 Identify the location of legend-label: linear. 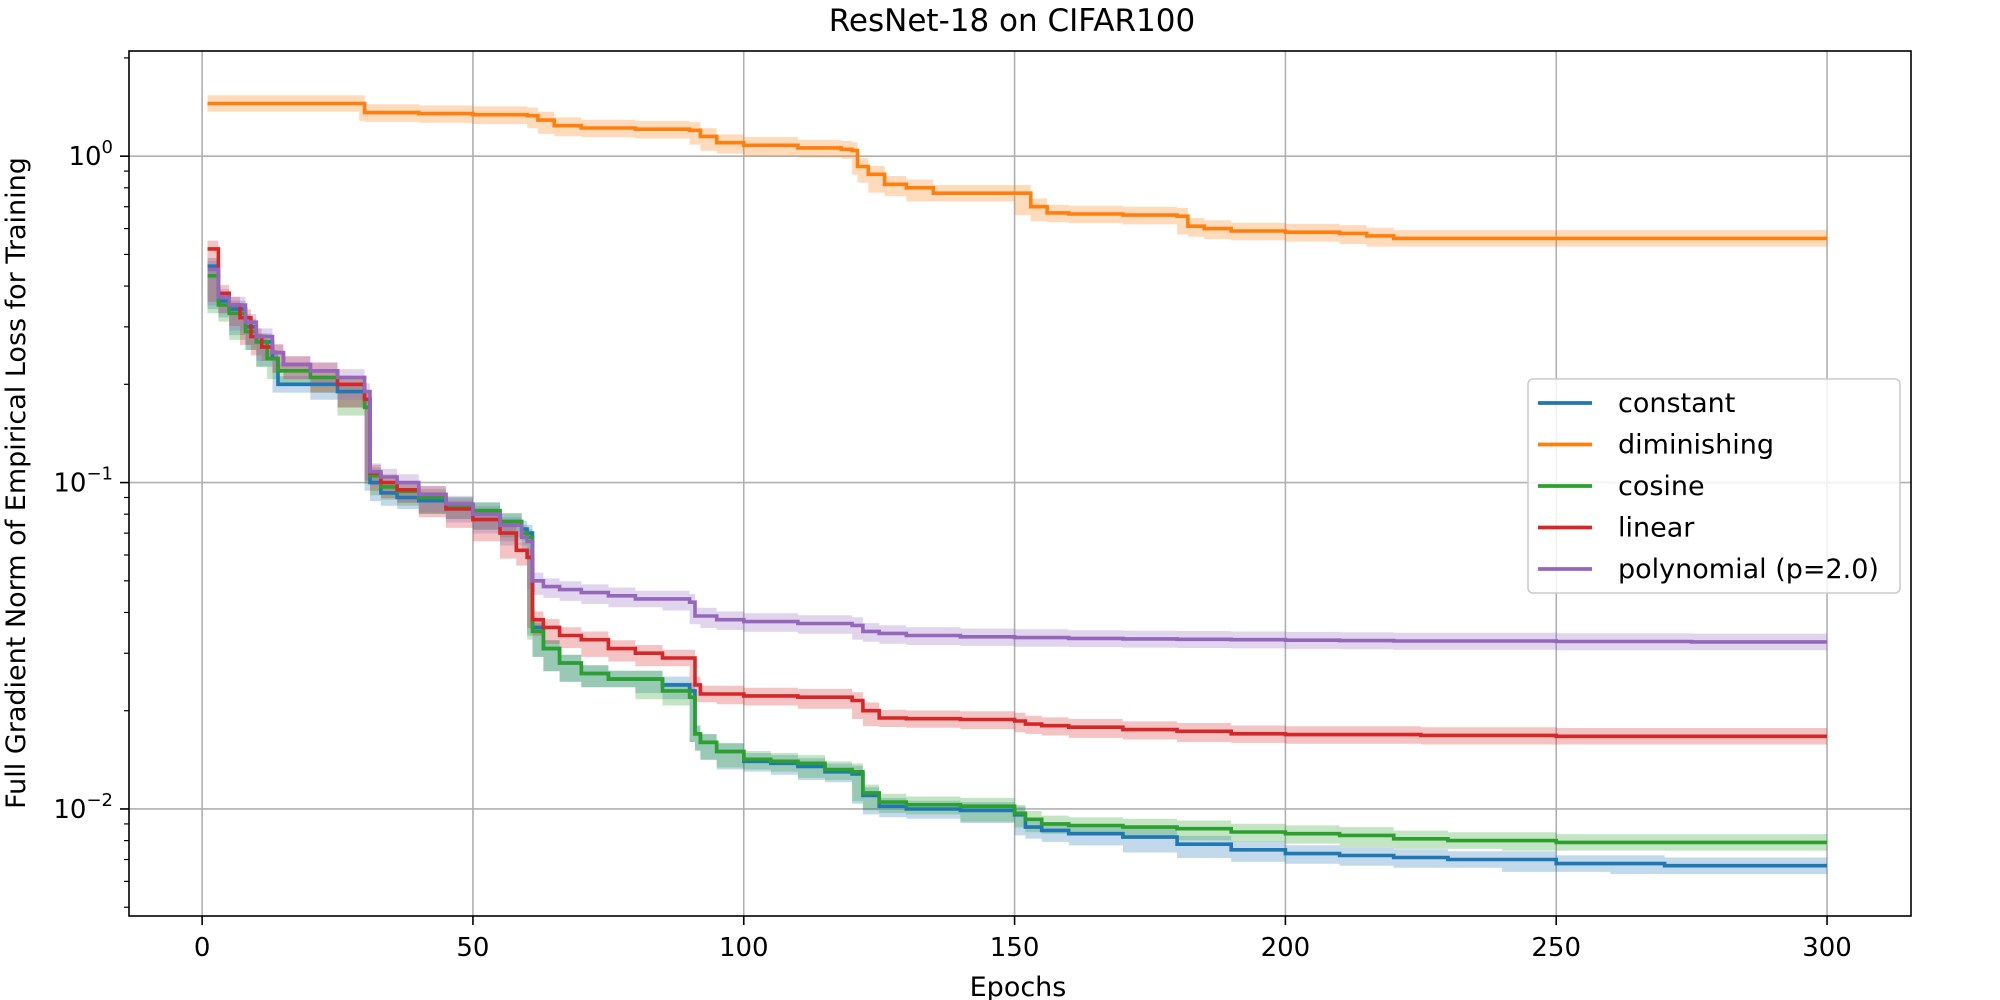
(1656, 528).